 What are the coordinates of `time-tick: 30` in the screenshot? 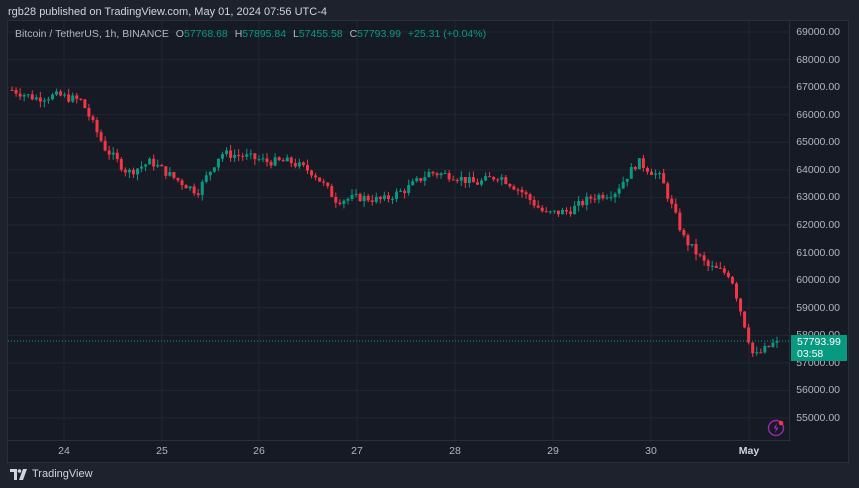 It's located at (651, 451).